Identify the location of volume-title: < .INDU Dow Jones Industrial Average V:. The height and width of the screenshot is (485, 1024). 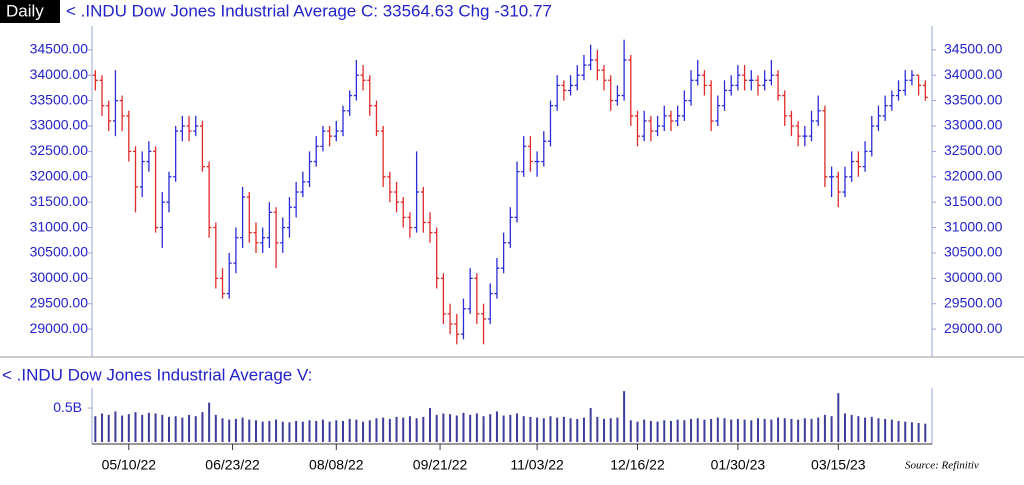
(157, 374).